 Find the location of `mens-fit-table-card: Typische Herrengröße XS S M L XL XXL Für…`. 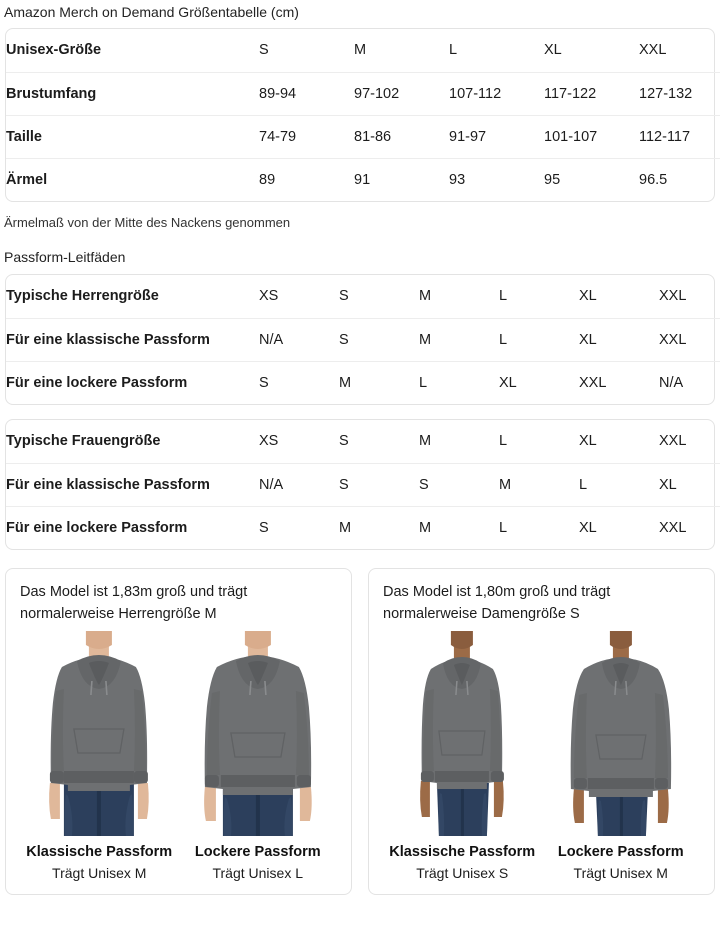

mens-fit-table-card: Typische Herrengröße XS S M L XL XXL Für… is located at coordinates (362, 339).